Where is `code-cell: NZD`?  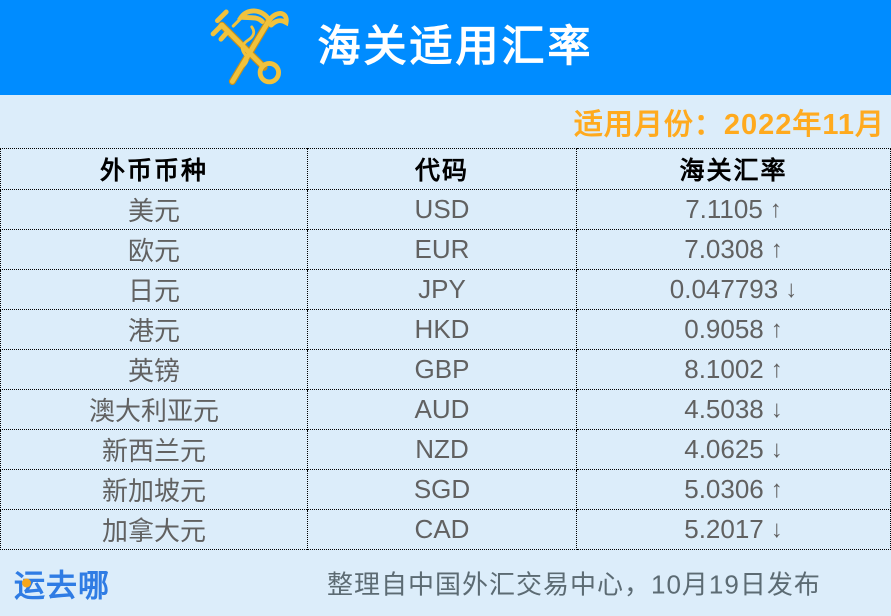 code-cell: NZD is located at coordinates (442, 450).